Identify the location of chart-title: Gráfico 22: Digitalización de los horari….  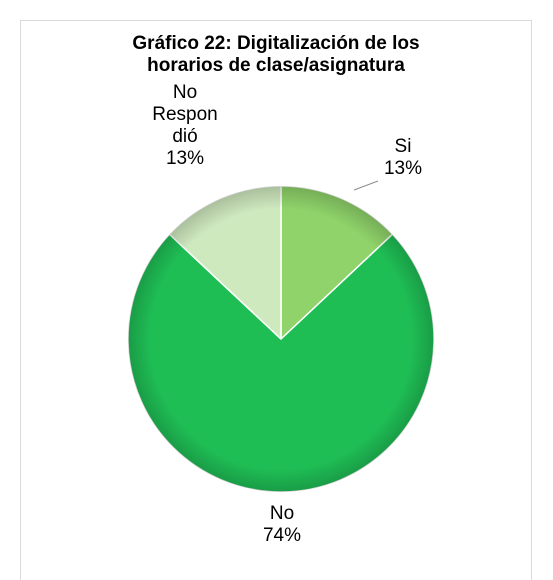
(276, 55).